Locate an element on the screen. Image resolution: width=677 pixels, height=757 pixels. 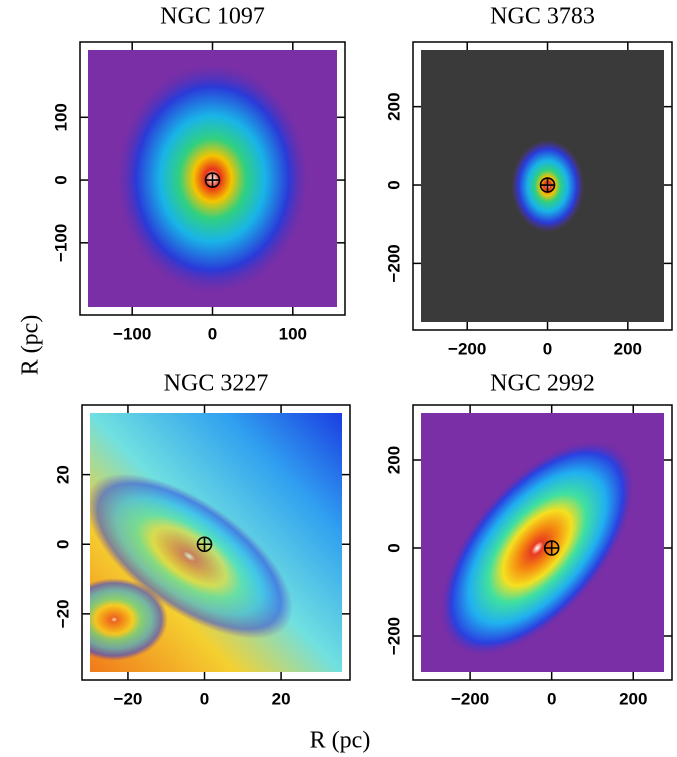
panel-title: NGC 1097 is located at coordinates (212, 17).